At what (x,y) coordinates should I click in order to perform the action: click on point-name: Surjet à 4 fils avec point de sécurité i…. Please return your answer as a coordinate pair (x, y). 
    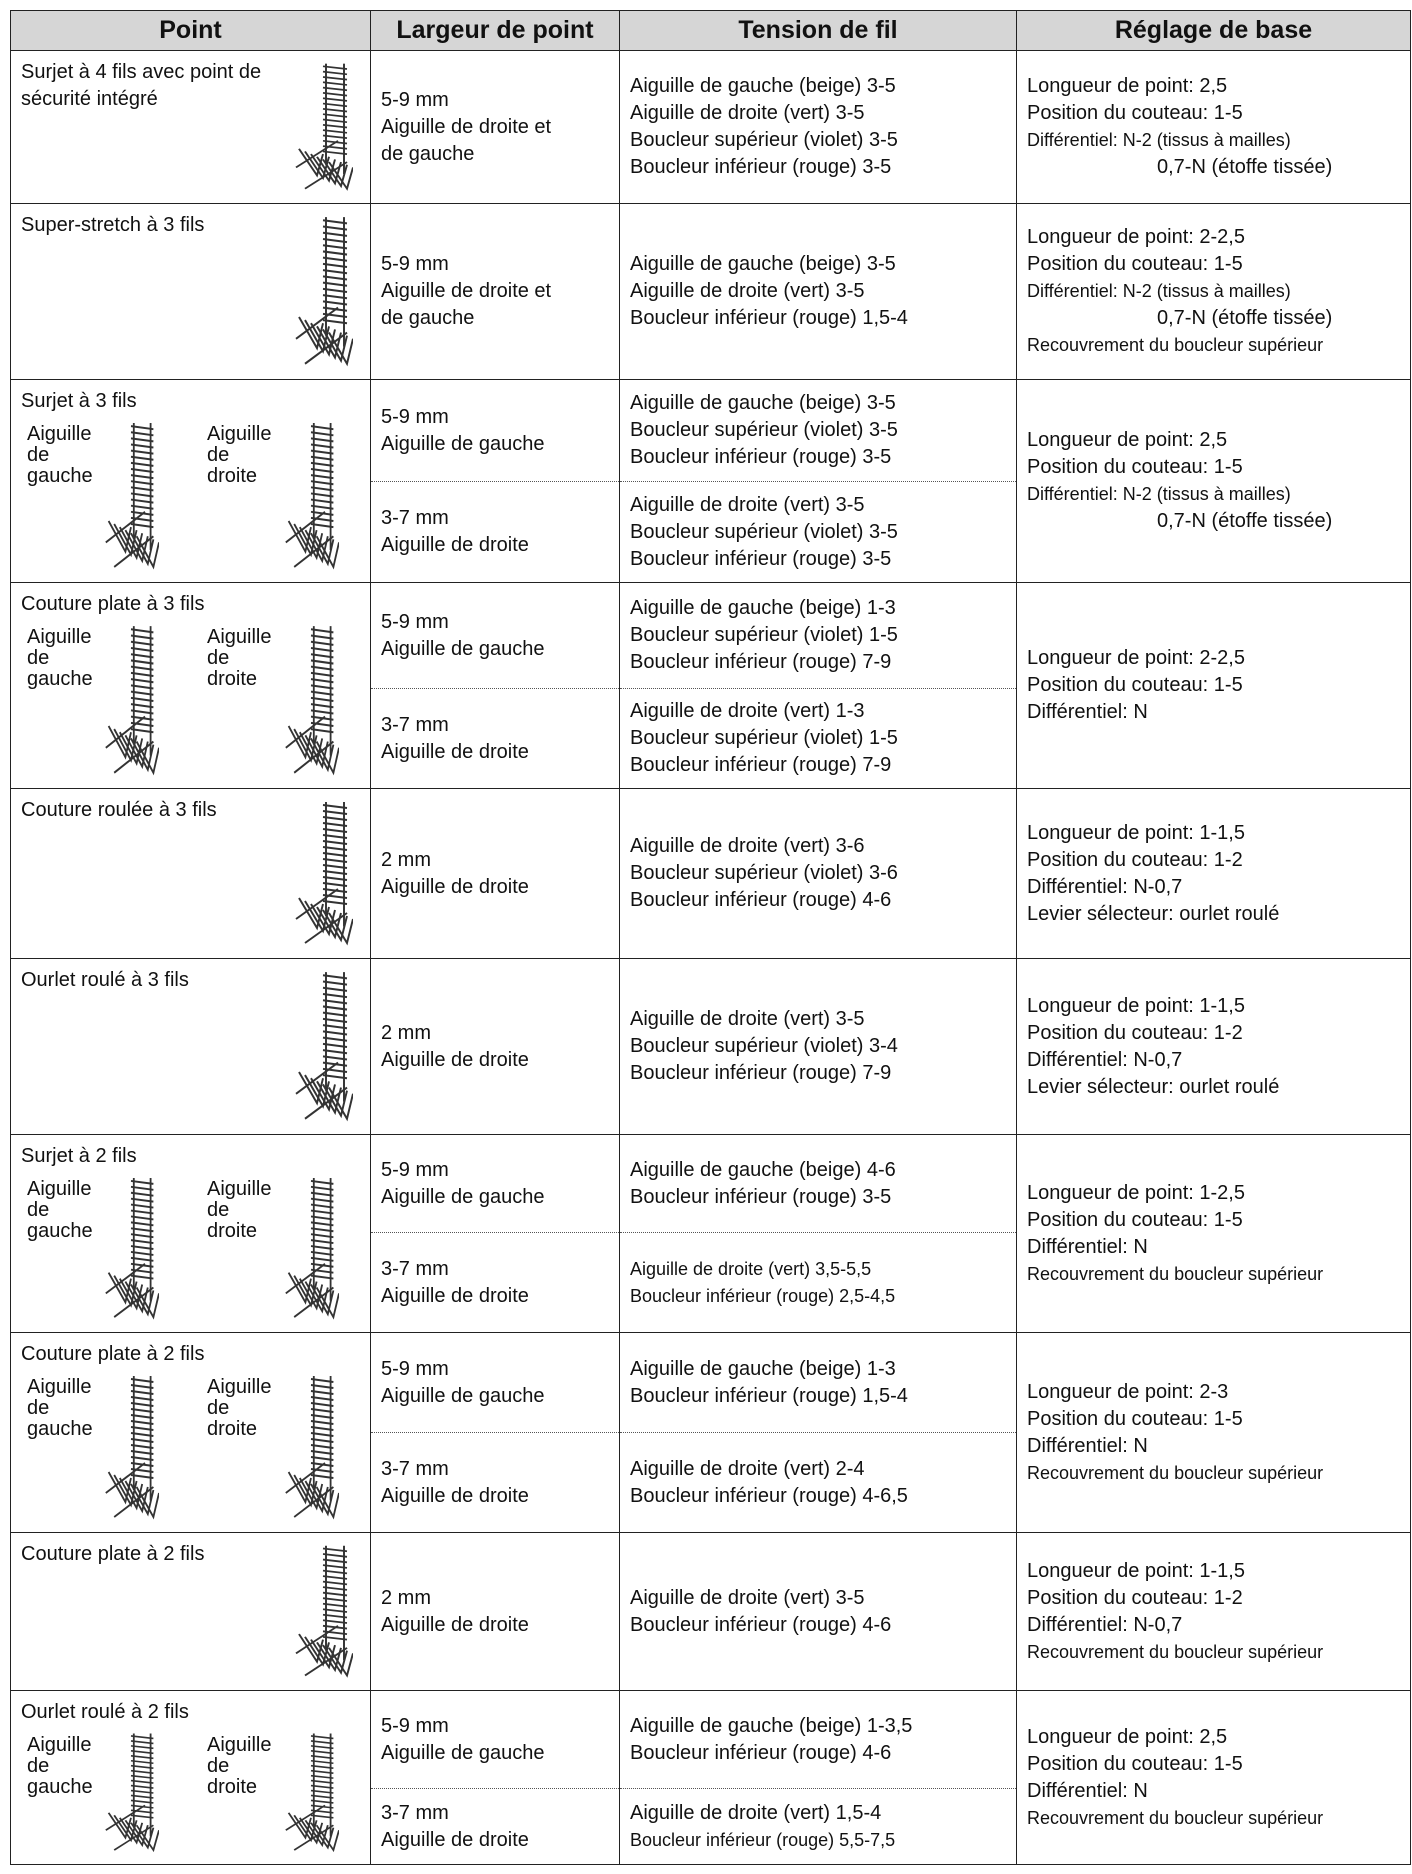
    Looking at the image, I should click on (141, 85).